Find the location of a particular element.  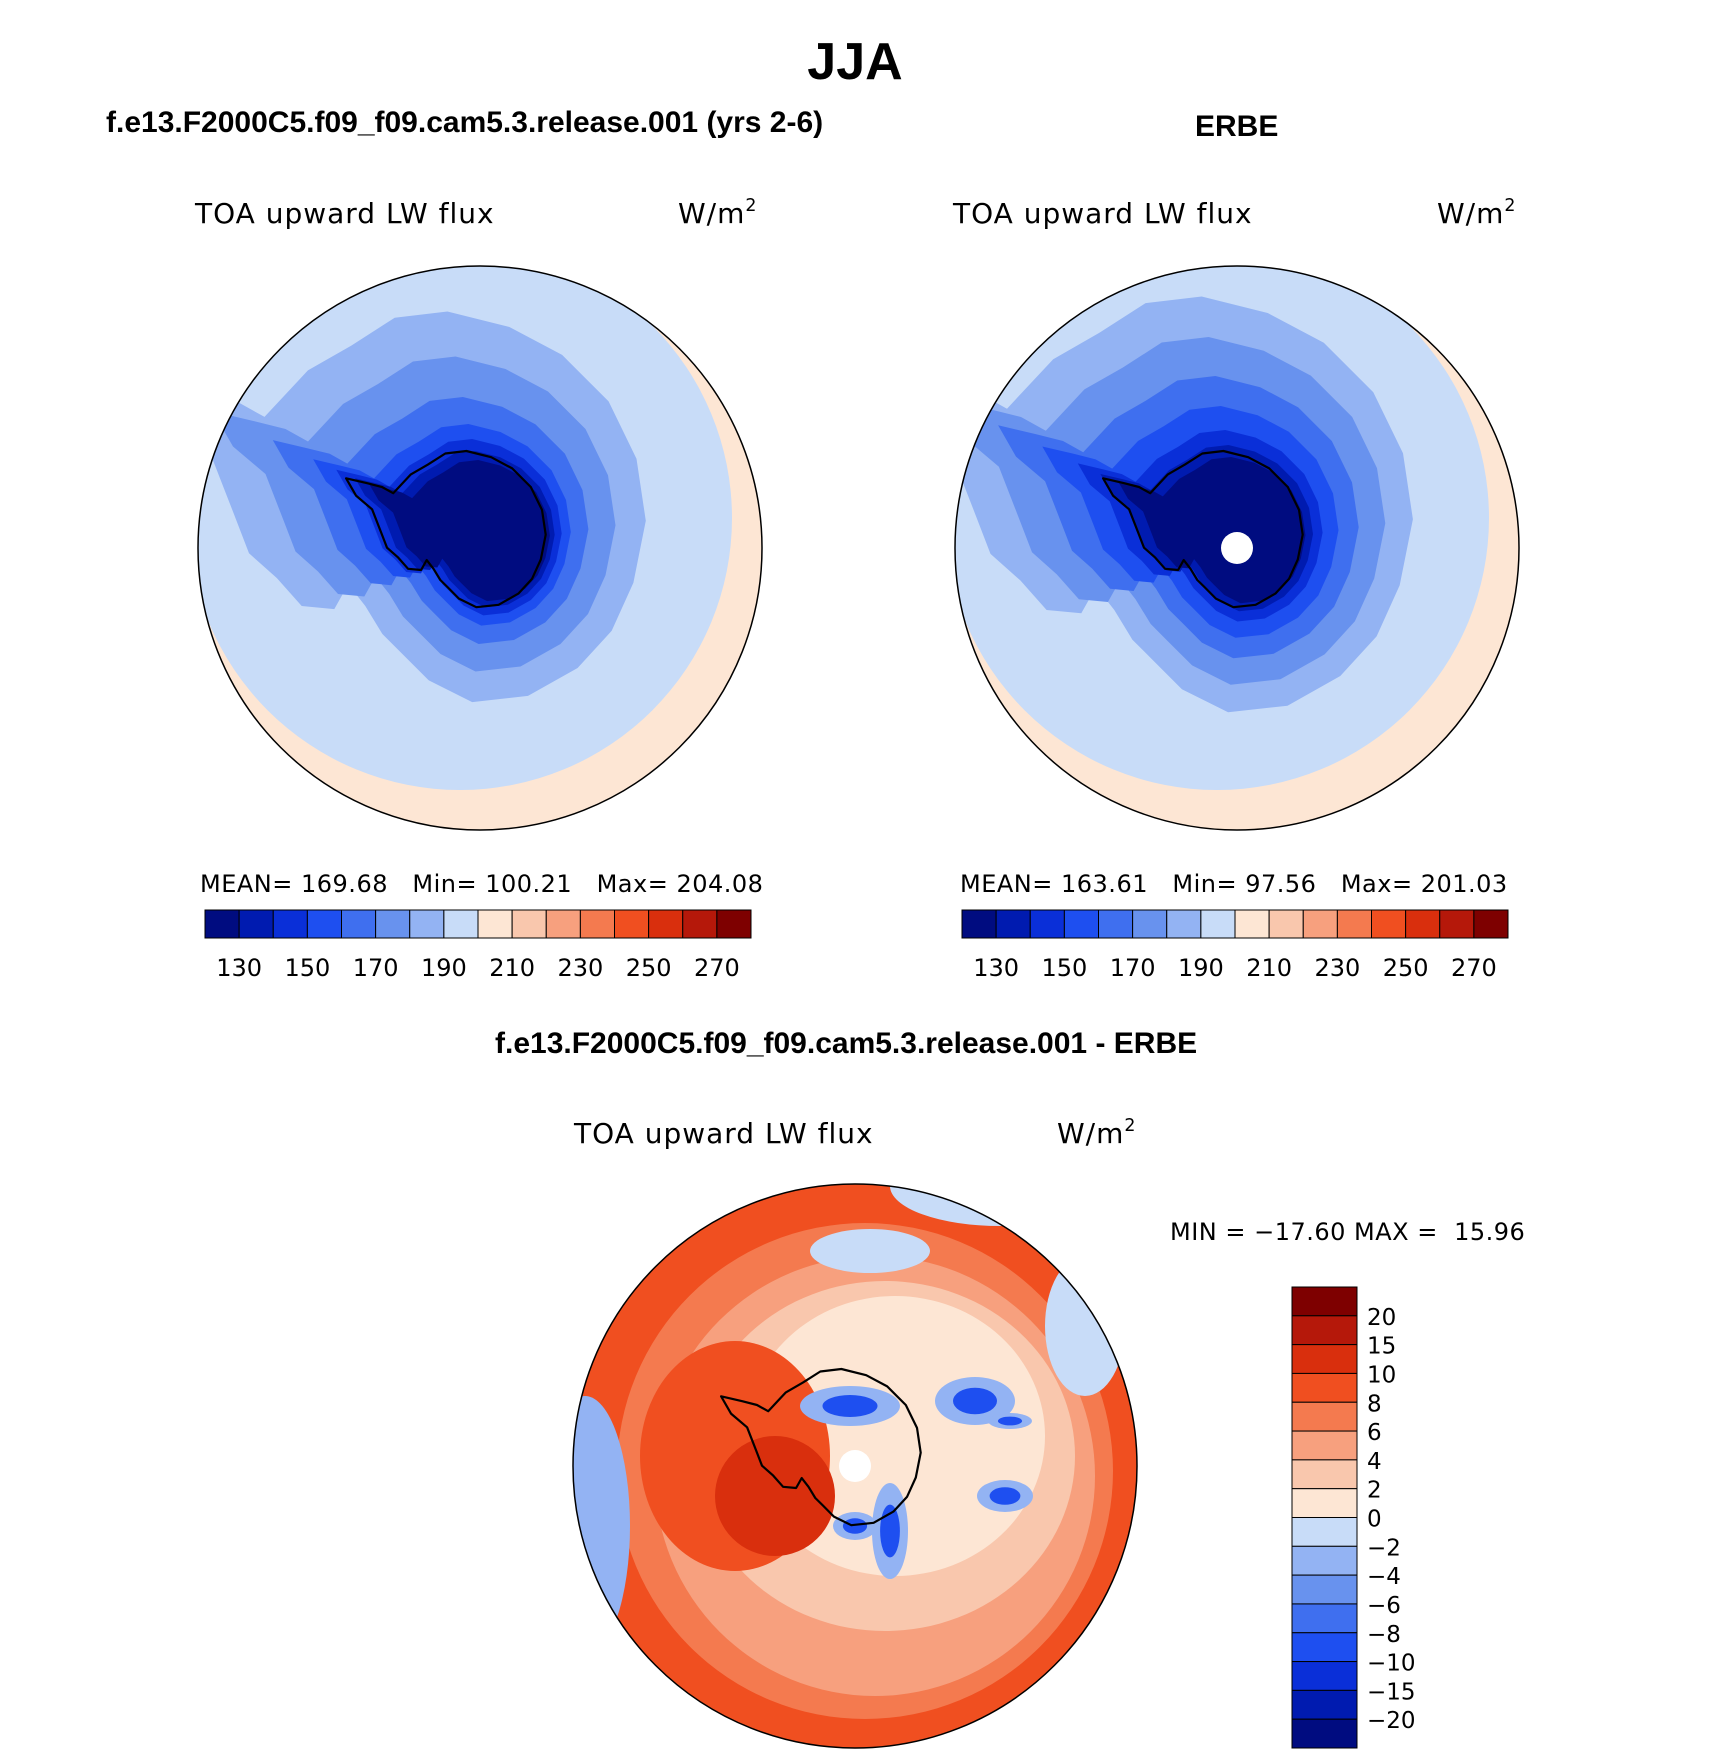

colorbar-tick-label: −15 is located at coordinates (1391, 1692).